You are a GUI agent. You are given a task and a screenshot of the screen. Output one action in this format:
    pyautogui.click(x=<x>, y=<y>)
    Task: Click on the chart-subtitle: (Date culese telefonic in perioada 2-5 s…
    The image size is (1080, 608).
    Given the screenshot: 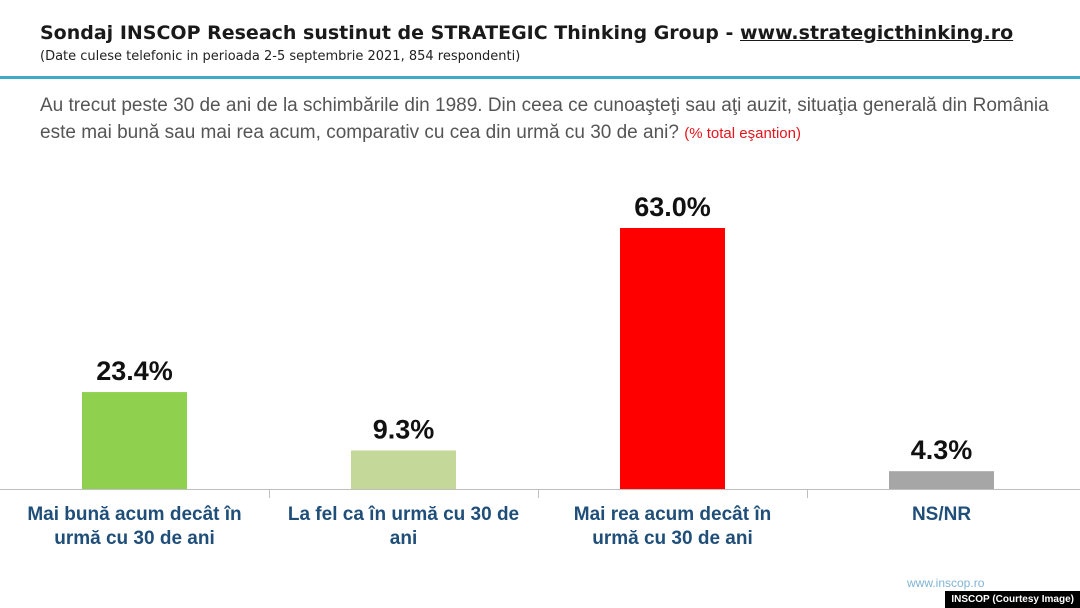 What is the action you would take?
    pyautogui.click(x=280, y=56)
    